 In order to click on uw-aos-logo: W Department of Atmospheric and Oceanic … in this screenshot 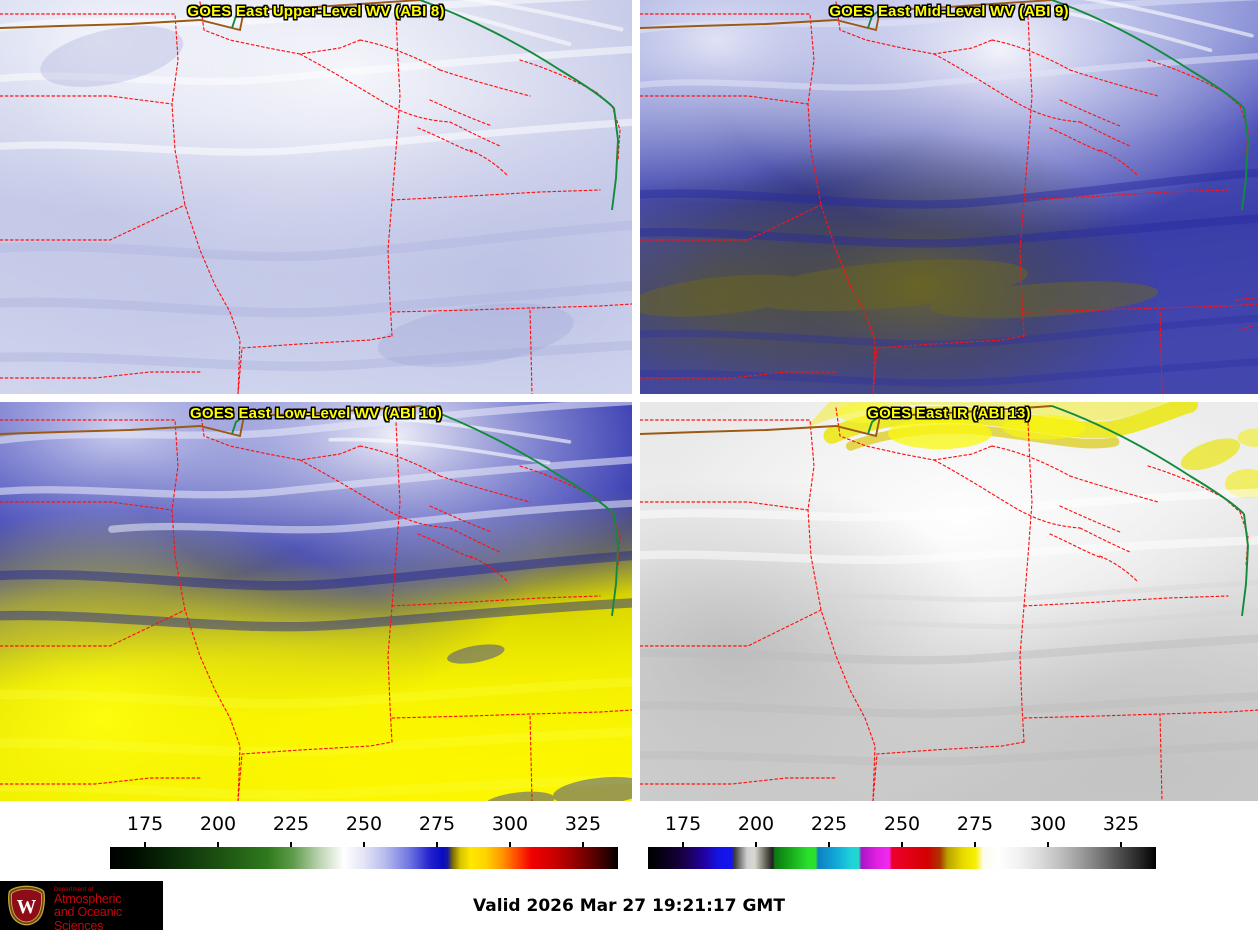, I will do `click(81, 907)`.